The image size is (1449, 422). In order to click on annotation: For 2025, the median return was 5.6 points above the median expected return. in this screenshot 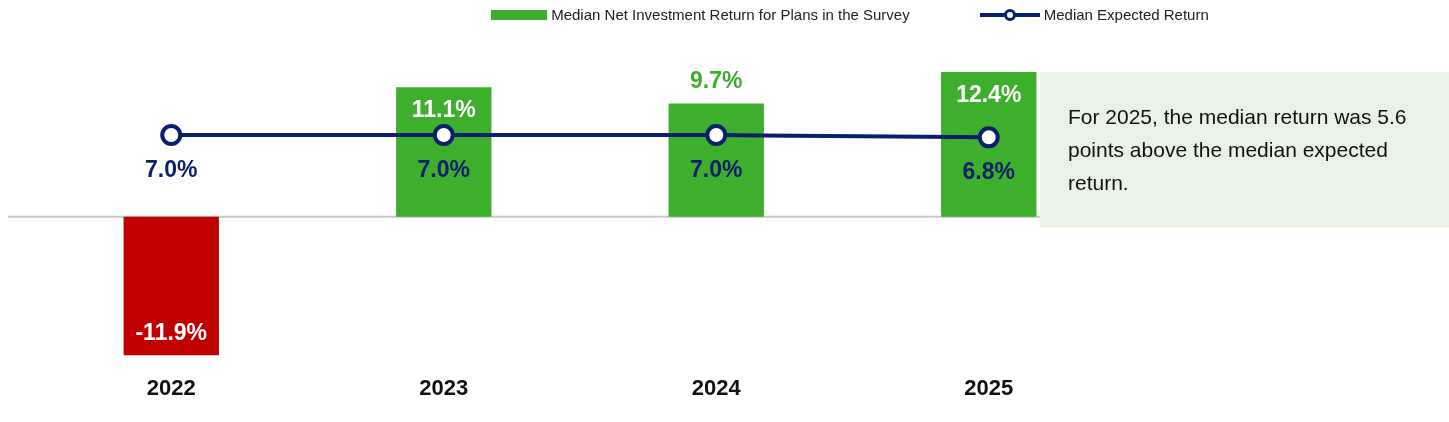, I will do `click(1238, 150)`.